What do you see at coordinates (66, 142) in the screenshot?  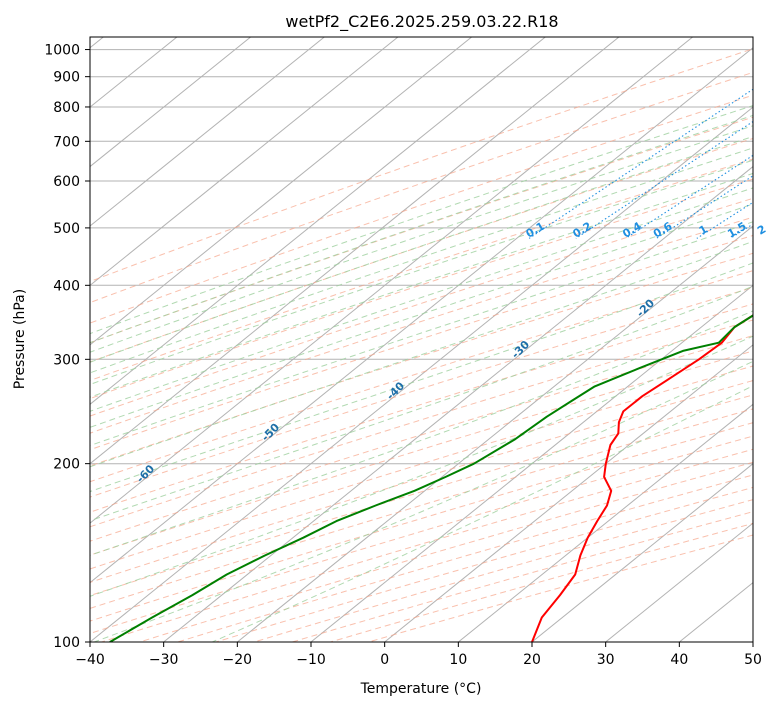 I see `y-tick-label: 700` at bounding box center [66, 142].